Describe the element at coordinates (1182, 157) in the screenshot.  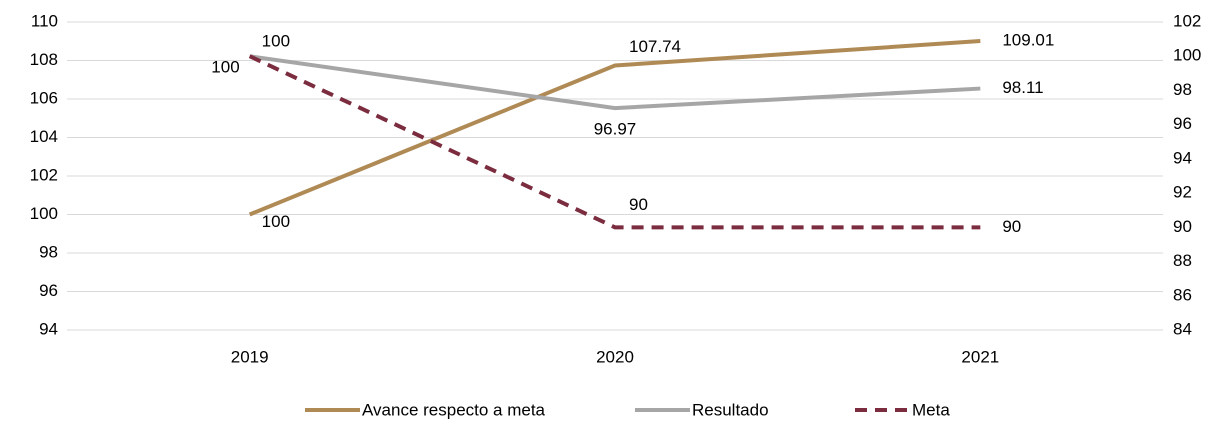
I see `y2-tick-label: 94` at that location.